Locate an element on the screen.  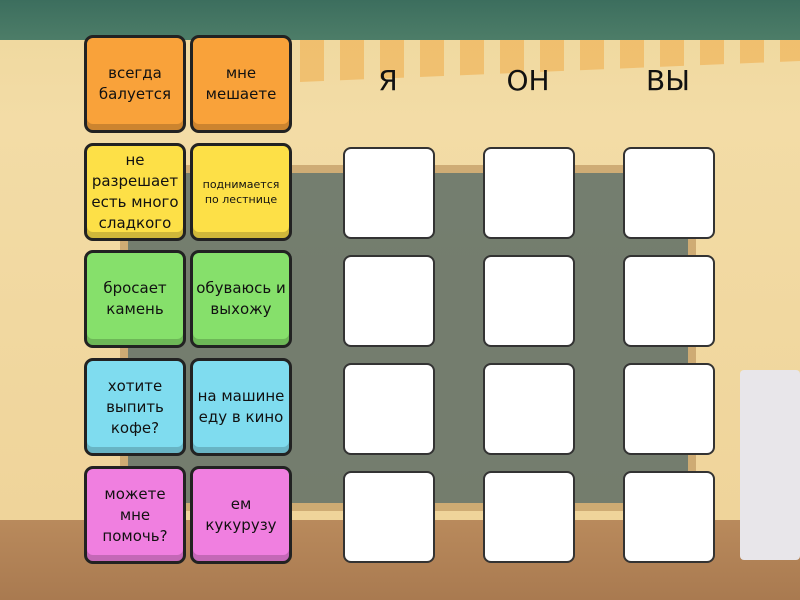
tile-label: обуваюсь и выхожу is located at coordinates (241, 298).